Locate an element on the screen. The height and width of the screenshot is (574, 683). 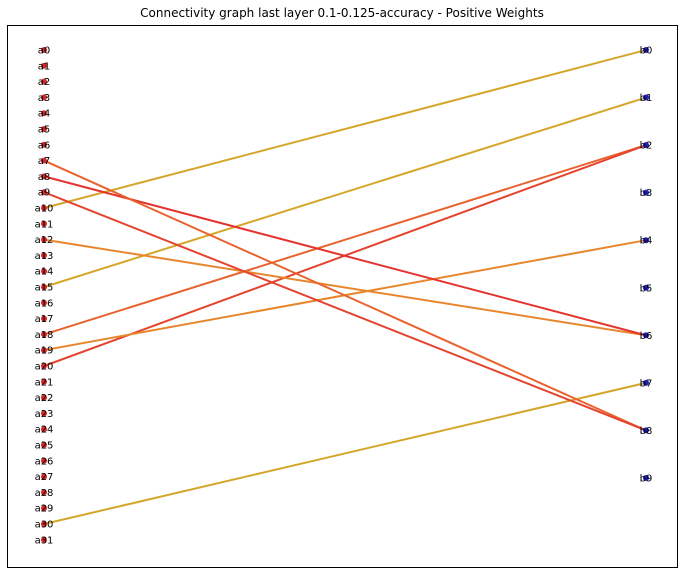
node-label-a29: a29 is located at coordinates (44, 509).